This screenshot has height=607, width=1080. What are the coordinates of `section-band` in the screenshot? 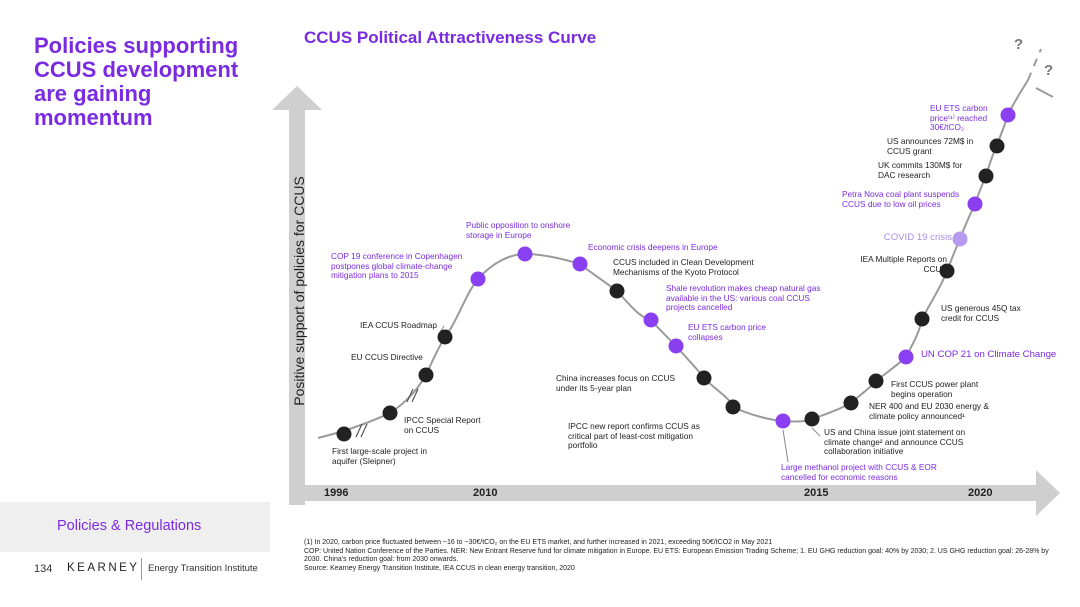 It's located at (135, 527).